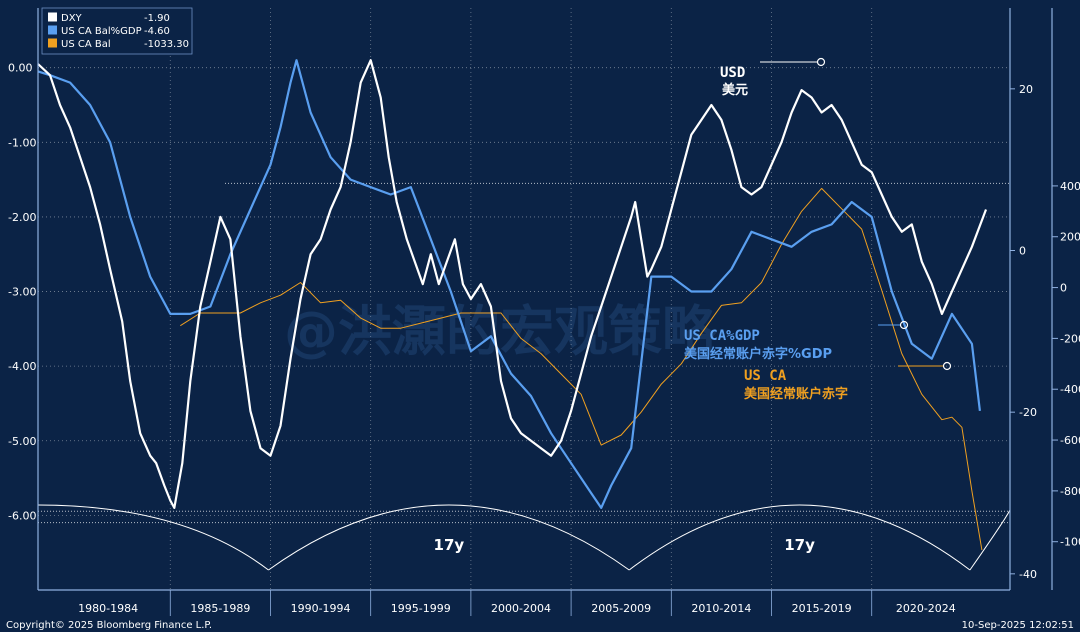 This screenshot has height=632, width=1080. Describe the element at coordinates (1070, 440) in the screenshot. I see `outer-right-axis-tick: -600` at that location.